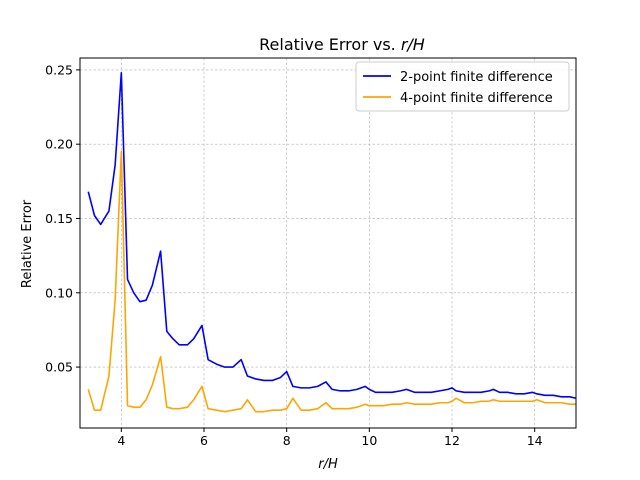  Describe the element at coordinates (476, 77) in the screenshot. I see `legend-label-2-point: 2-point finite difference` at that location.